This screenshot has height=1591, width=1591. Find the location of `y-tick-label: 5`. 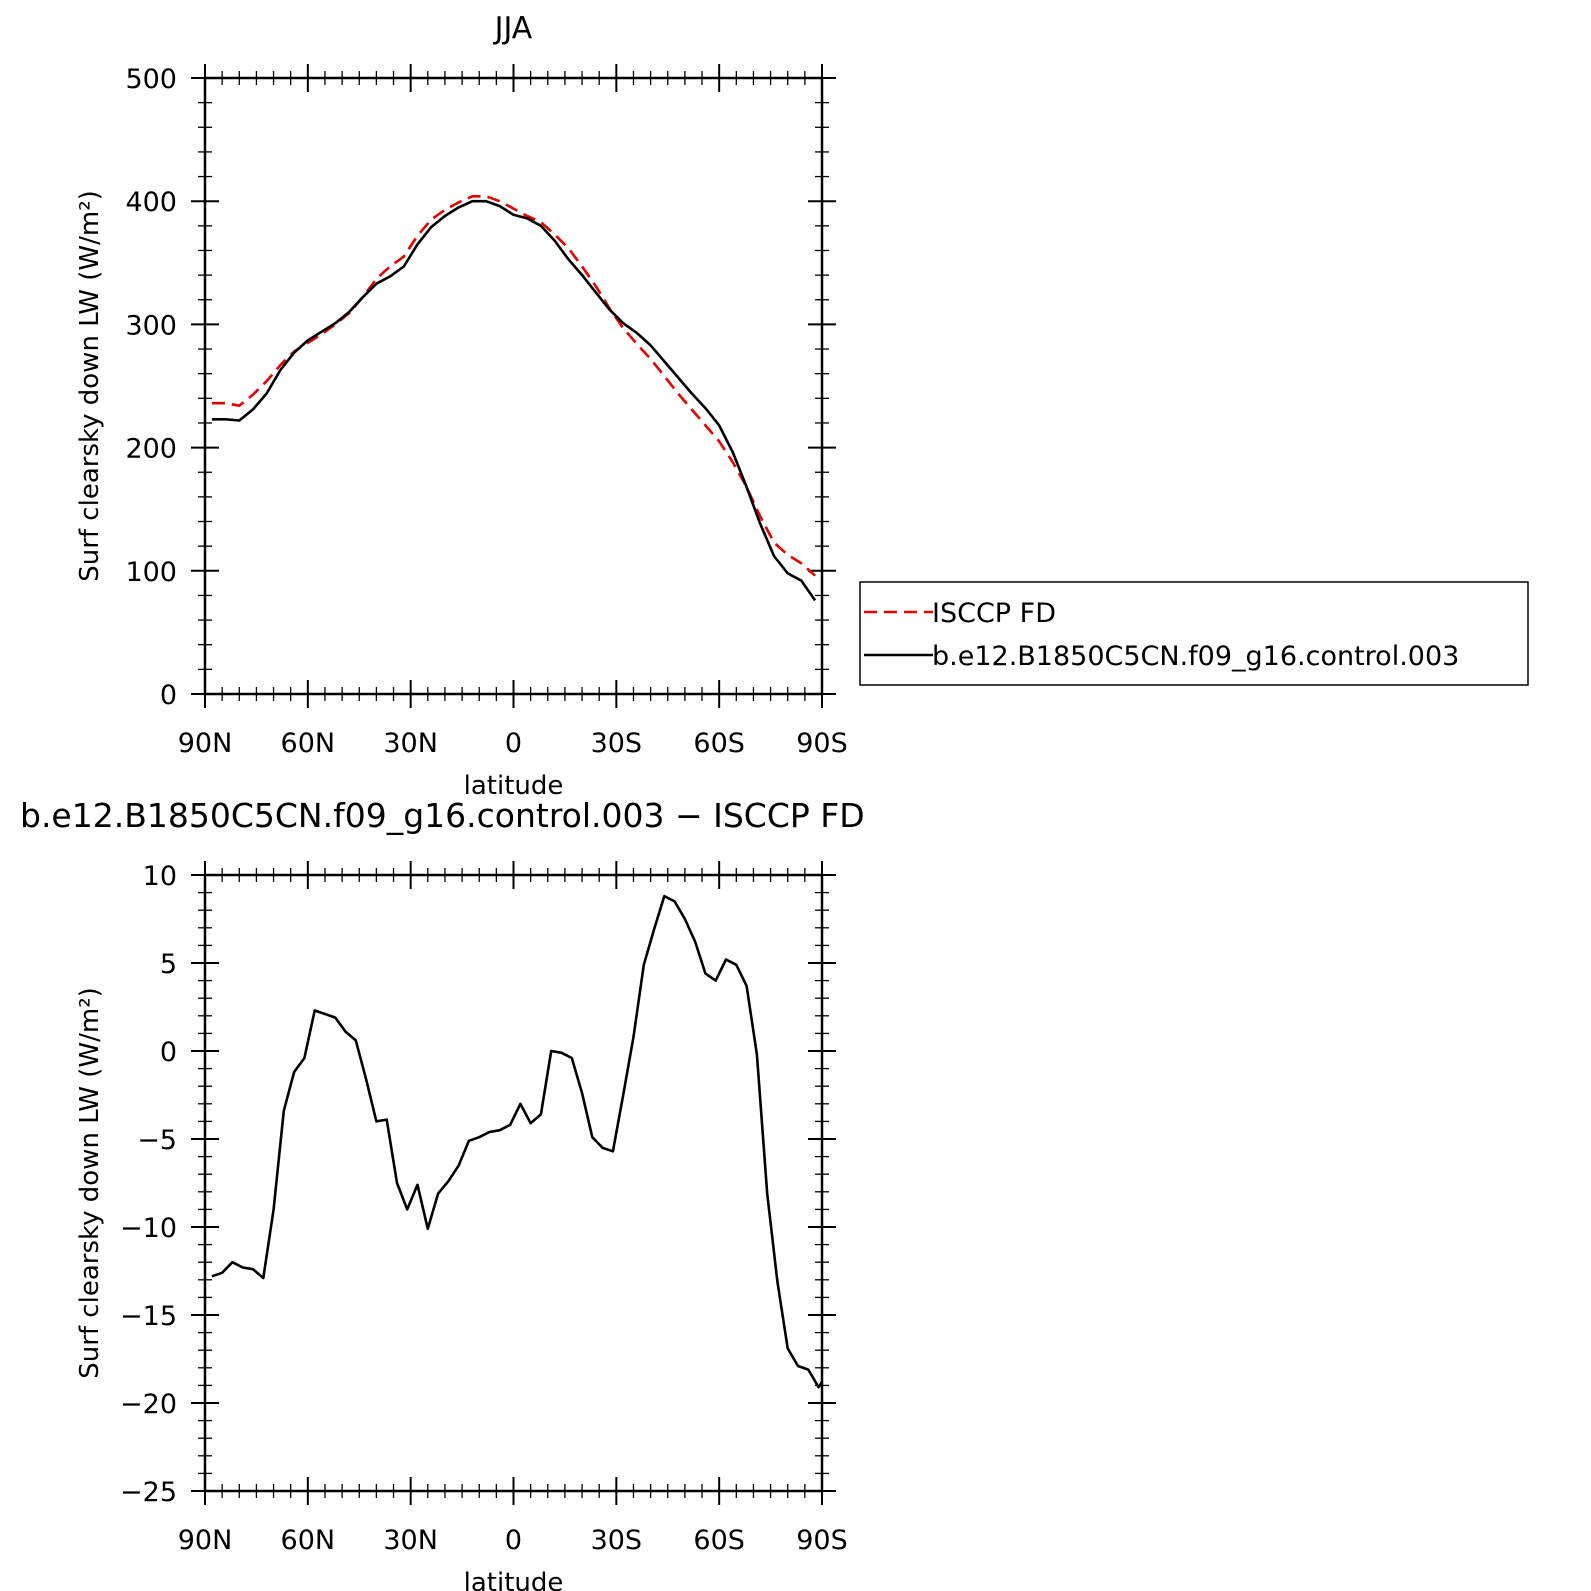

y-tick-label: 5 is located at coordinates (168, 964).